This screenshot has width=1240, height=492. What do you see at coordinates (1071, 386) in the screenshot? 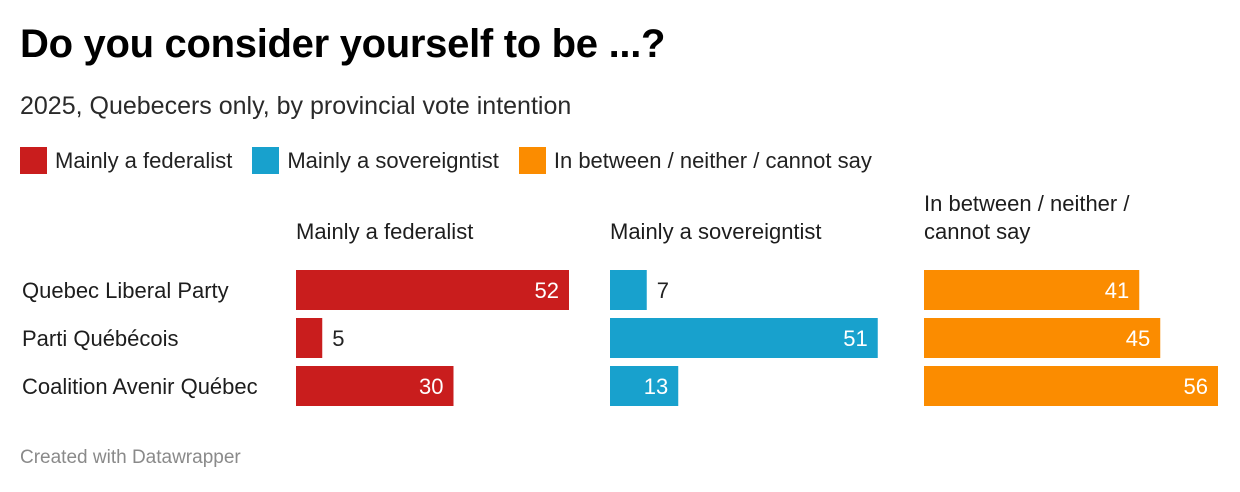
I see `bar-in-between-neither-cannot-say-coalition-avenir-qu-bec` at bounding box center [1071, 386].